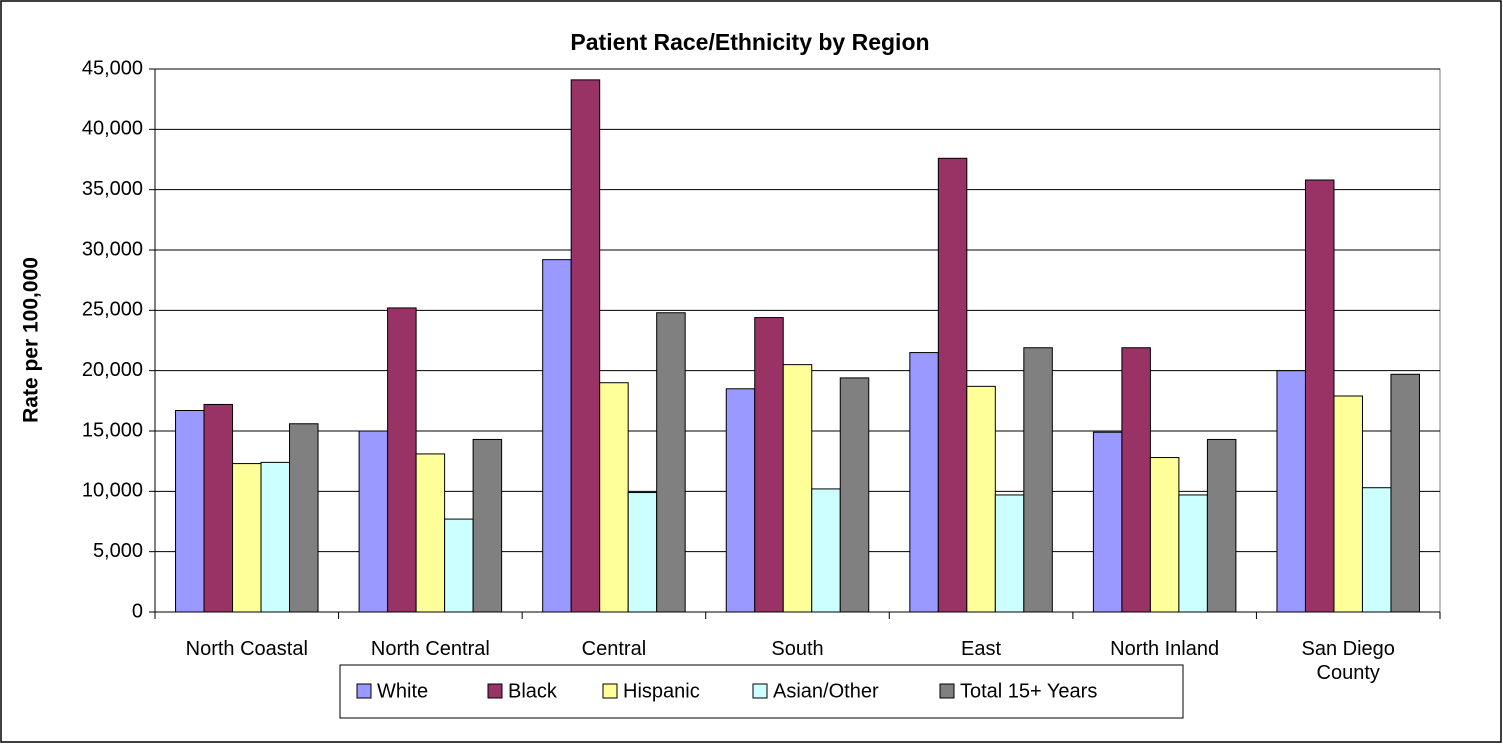 The image size is (1503, 744). Describe the element at coordinates (981, 649) in the screenshot. I see `x-tick-label: East` at that location.